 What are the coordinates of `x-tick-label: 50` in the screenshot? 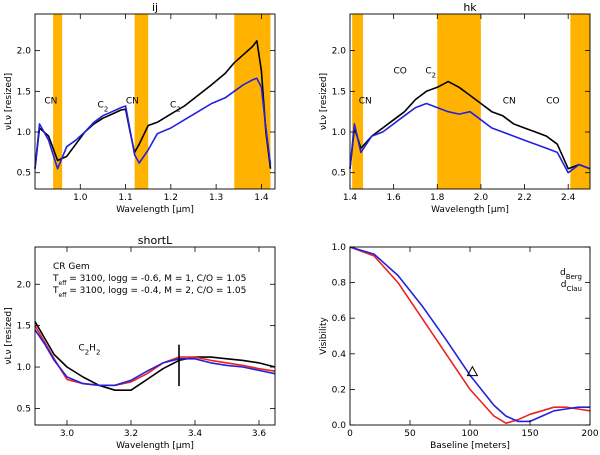 It's located at (410, 434).